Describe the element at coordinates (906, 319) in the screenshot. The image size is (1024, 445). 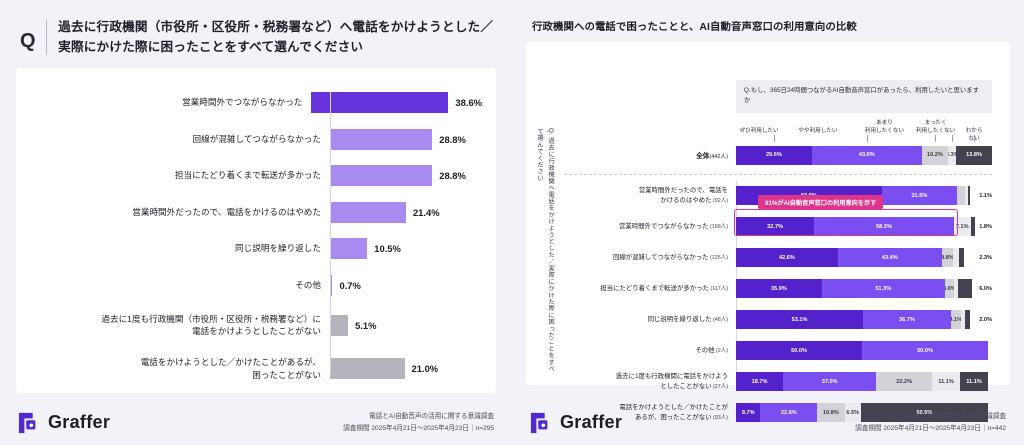
I see `stack-segment-value: 36.7%` at that location.